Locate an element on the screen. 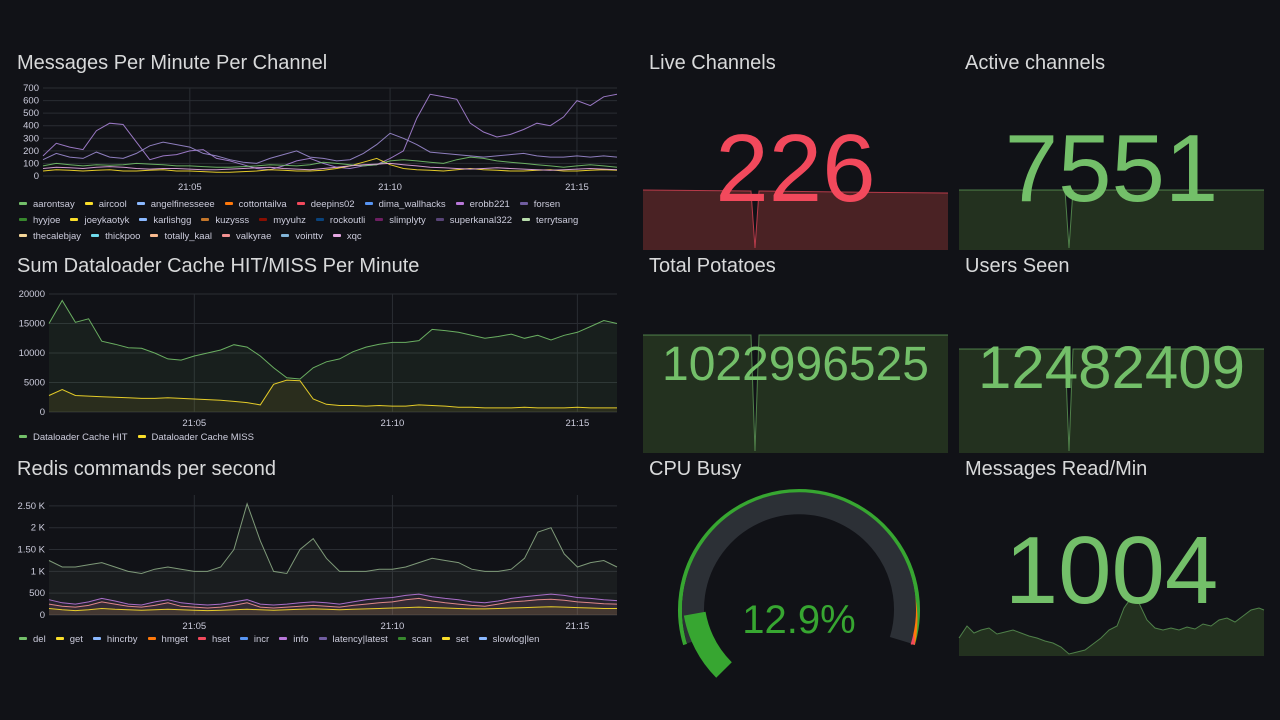  y-tick-label: 200 is located at coordinates (31, 151).